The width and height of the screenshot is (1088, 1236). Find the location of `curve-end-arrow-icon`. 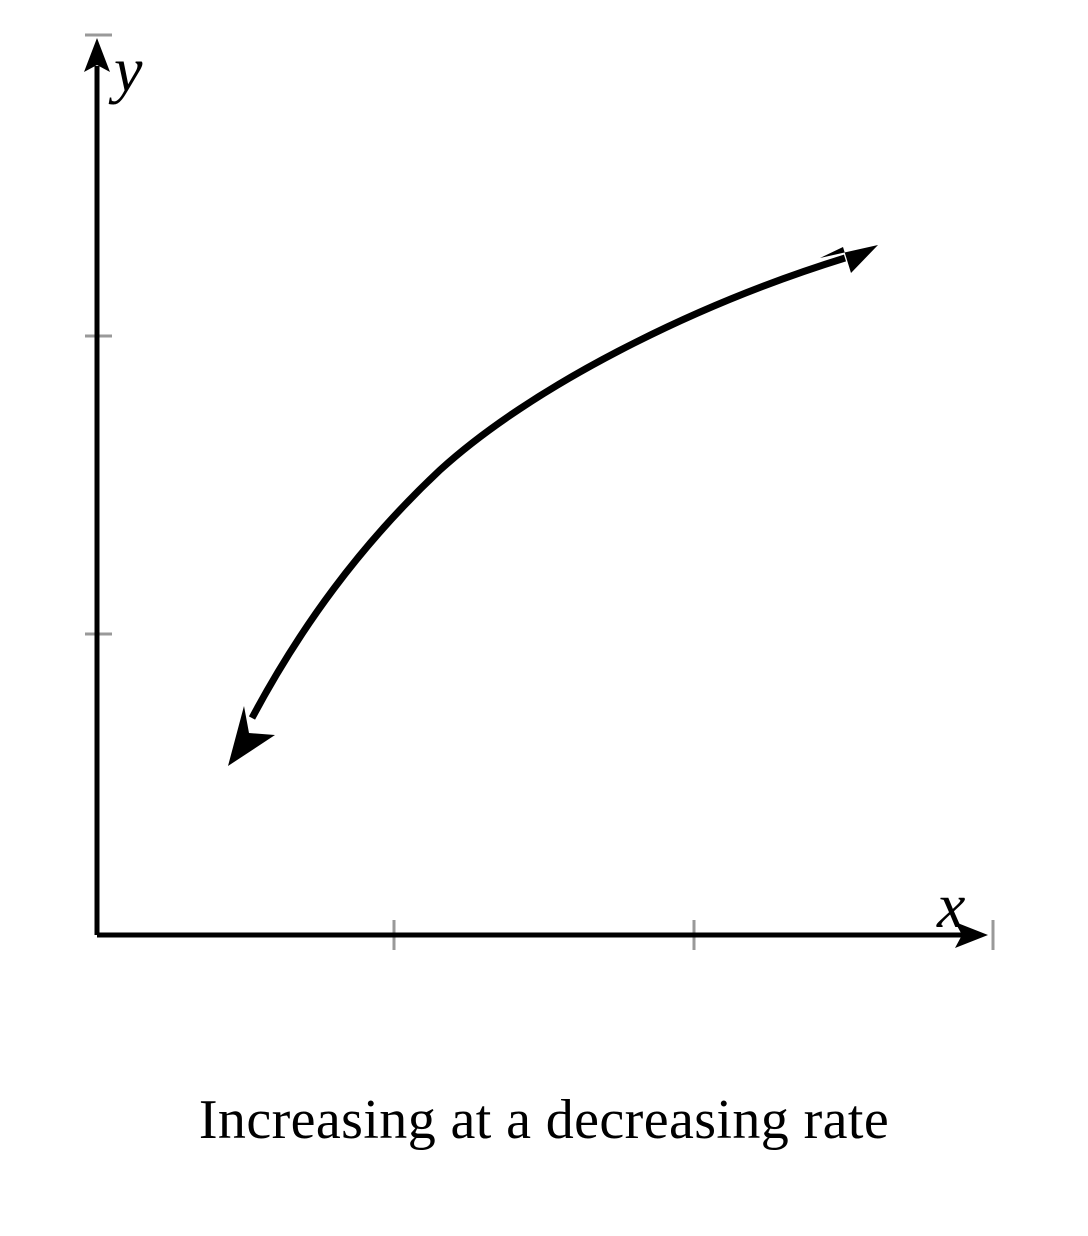

curve-end-arrow-icon is located at coordinates (849, 259).